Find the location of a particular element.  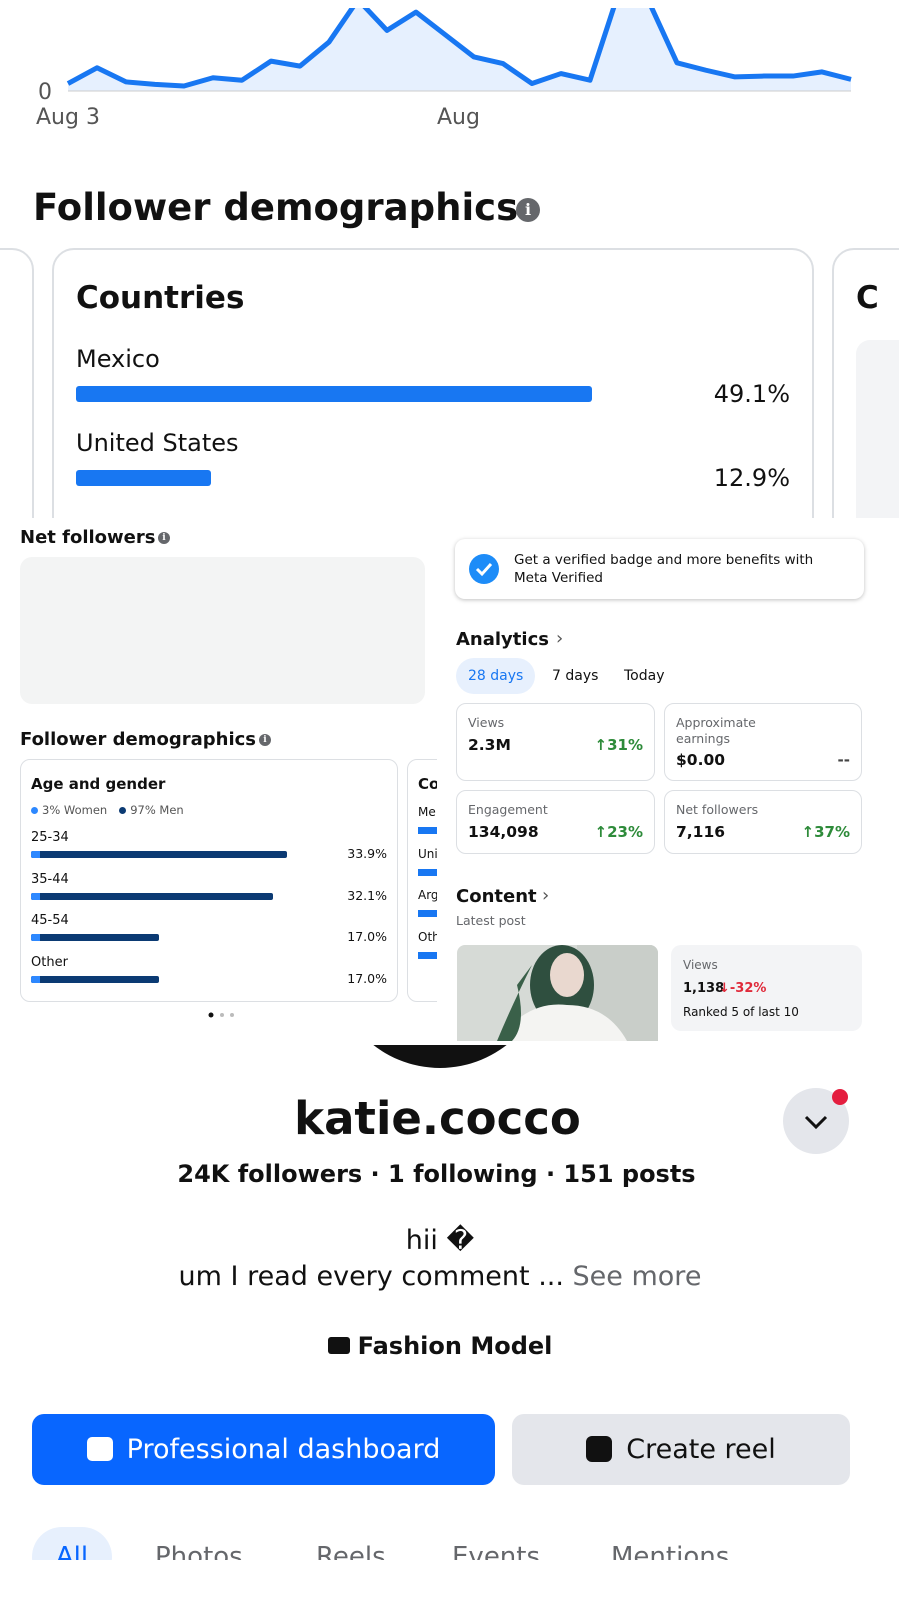

stat-change: -- is located at coordinates (843, 760).